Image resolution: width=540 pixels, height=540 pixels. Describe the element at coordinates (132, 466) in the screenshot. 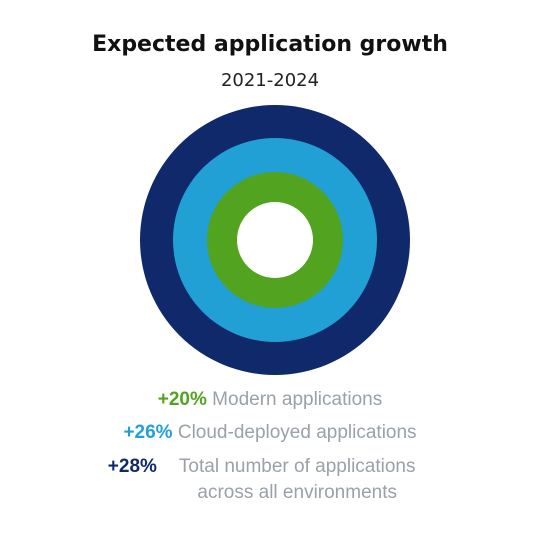

I see `legend-value-total-applications: +28%` at that location.